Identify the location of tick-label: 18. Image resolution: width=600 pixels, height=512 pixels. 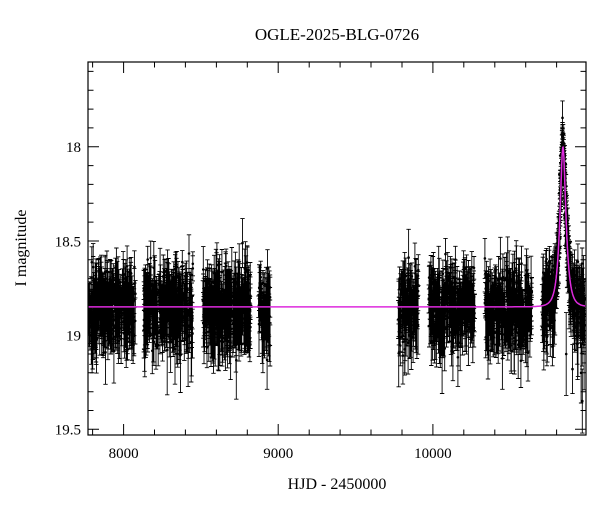
(73, 148).